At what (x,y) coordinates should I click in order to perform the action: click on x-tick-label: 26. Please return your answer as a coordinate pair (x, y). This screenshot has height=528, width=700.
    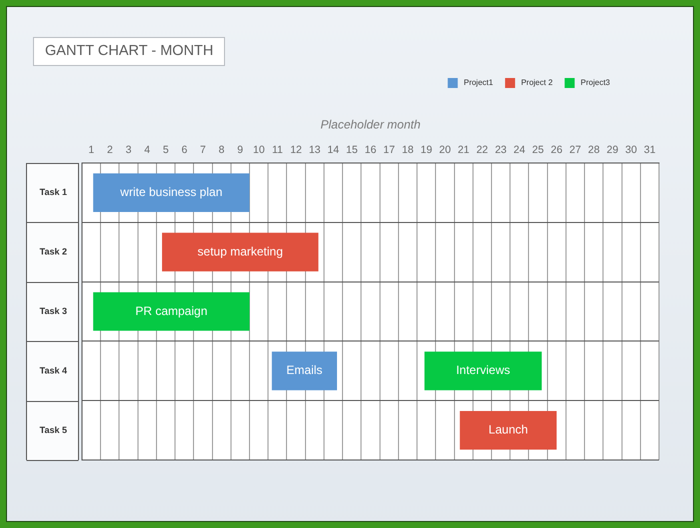
    Looking at the image, I should click on (556, 150).